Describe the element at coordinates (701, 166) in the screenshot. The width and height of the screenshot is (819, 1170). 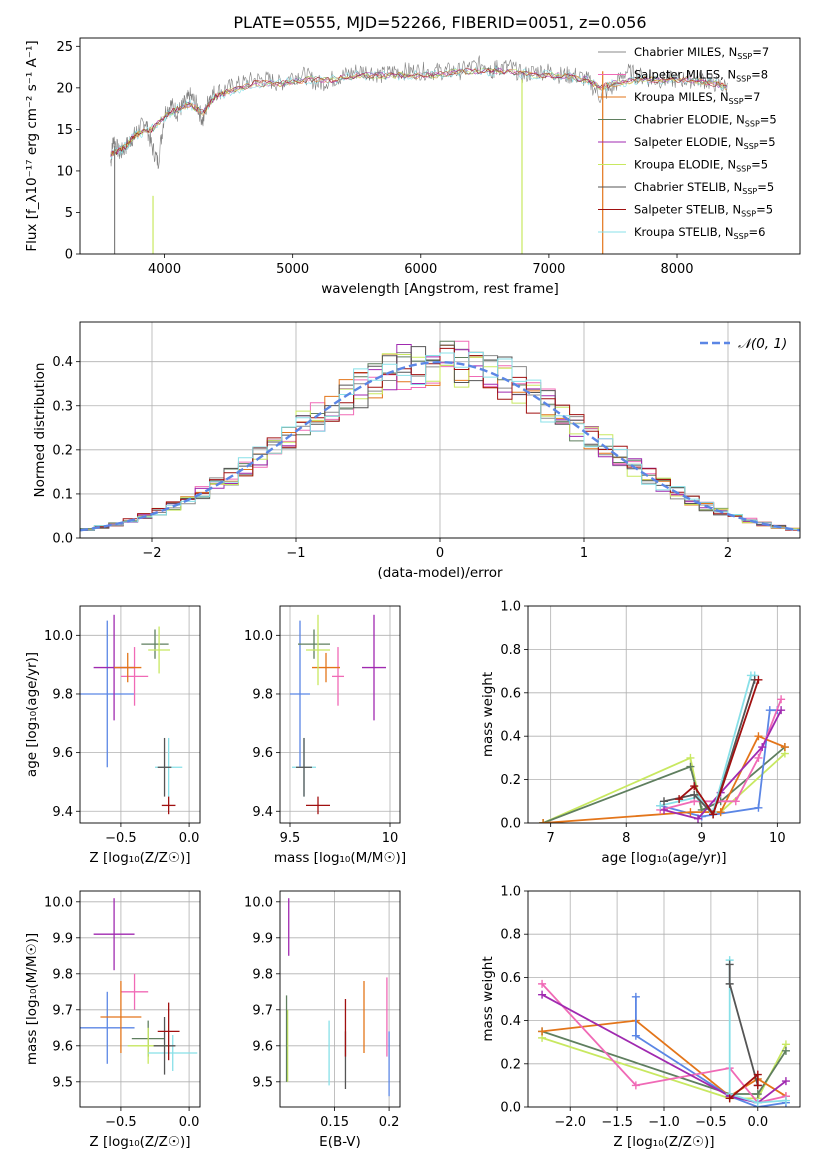
I see `legend-label: Kroupa ELODIE, NSSP=5` at that location.